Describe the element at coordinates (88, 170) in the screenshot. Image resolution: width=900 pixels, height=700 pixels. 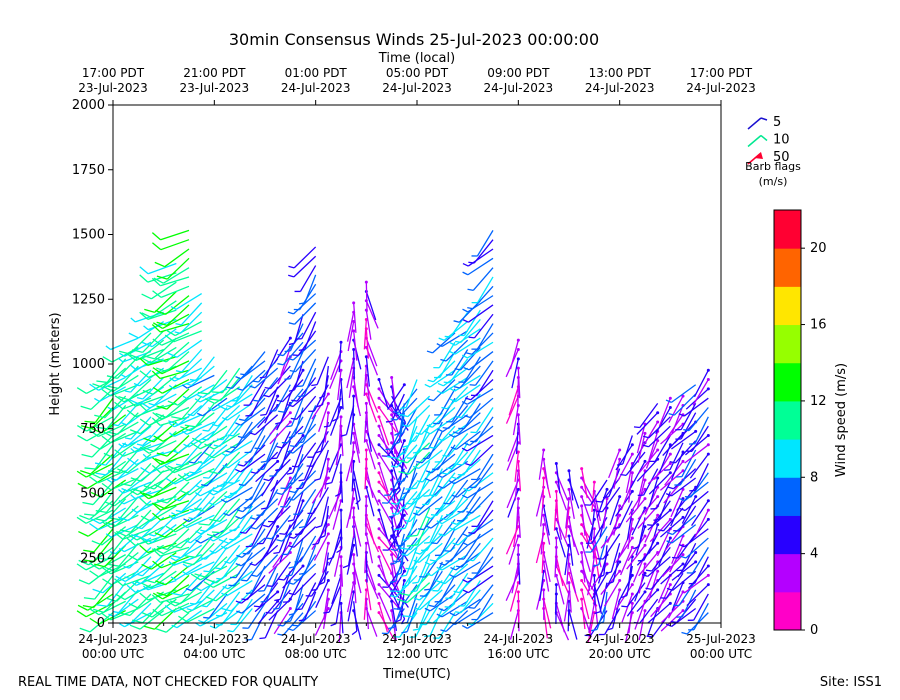
I see `y-tick-label: 1750` at that location.